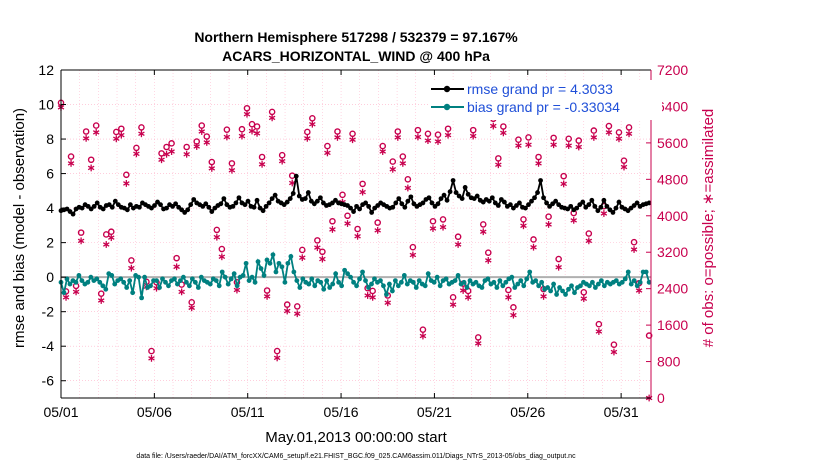  What do you see at coordinates (50, 174) in the screenshot?
I see `y-left-tick-label: 6` at bounding box center [50, 174].